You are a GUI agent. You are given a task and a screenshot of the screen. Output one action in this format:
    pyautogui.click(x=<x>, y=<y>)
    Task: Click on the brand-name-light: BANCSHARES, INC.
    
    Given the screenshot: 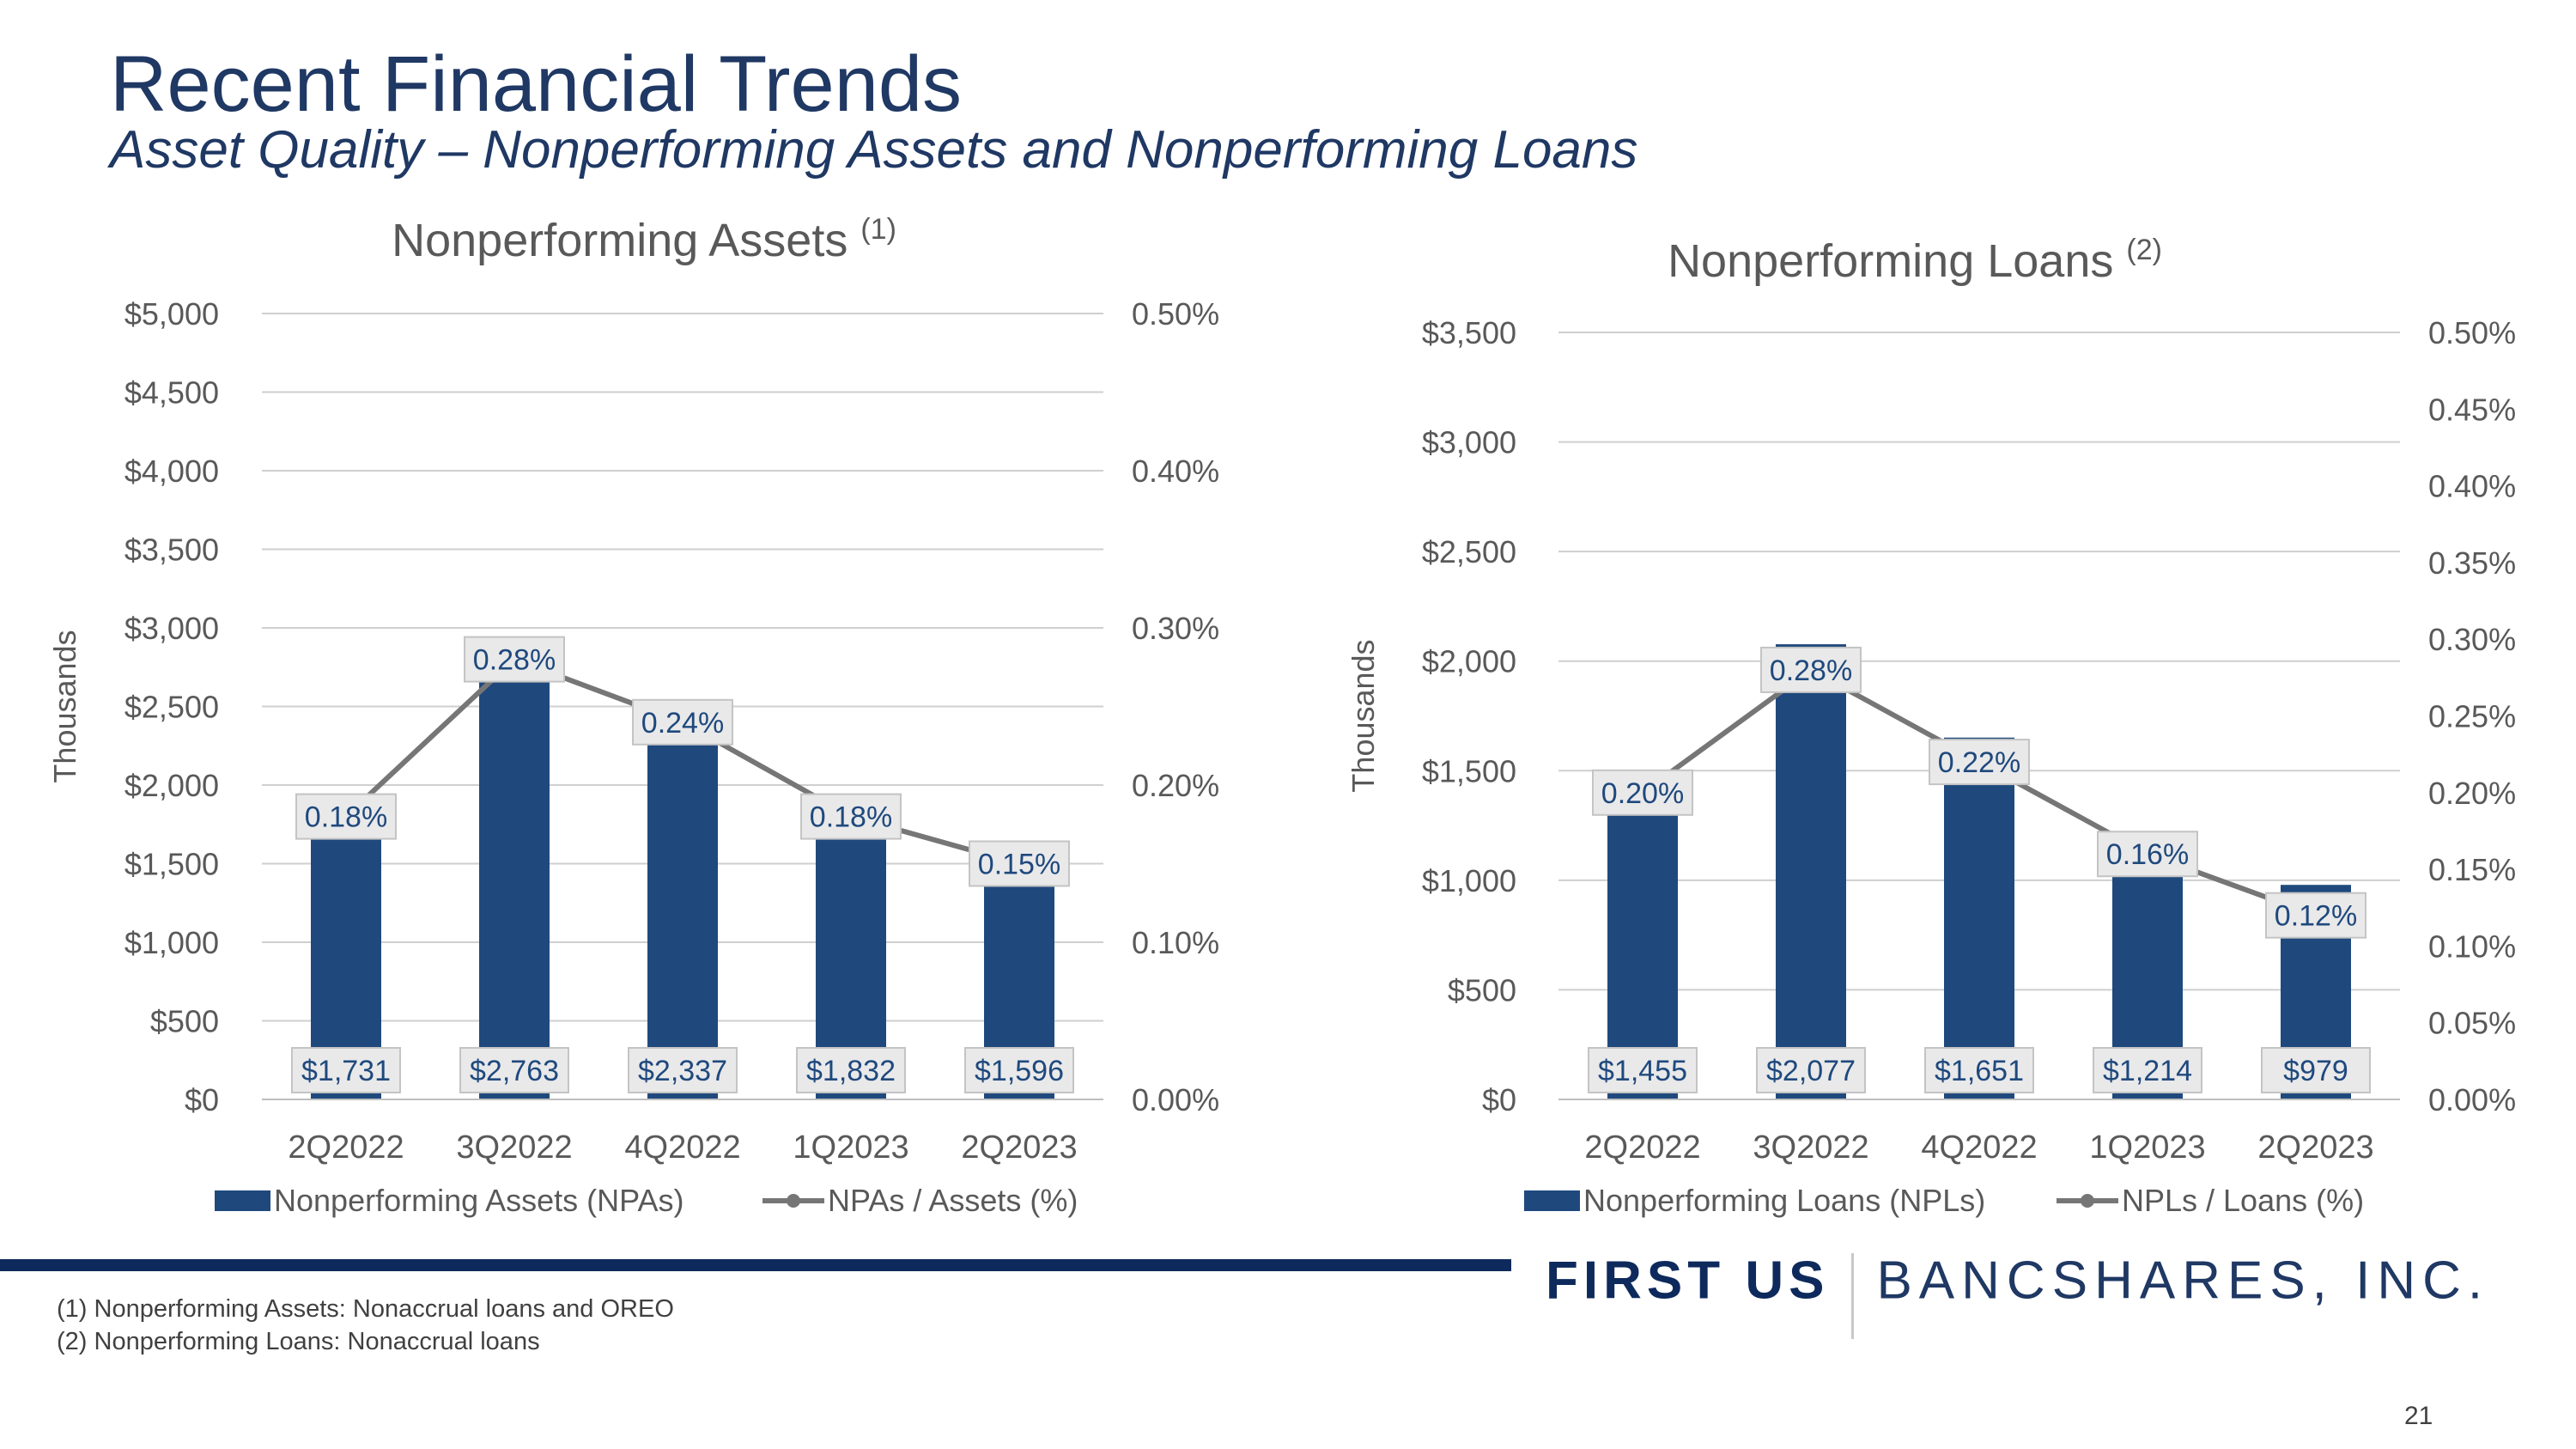 What is the action you would take?
    pyautogui.click(x=2183, y=1281)
    